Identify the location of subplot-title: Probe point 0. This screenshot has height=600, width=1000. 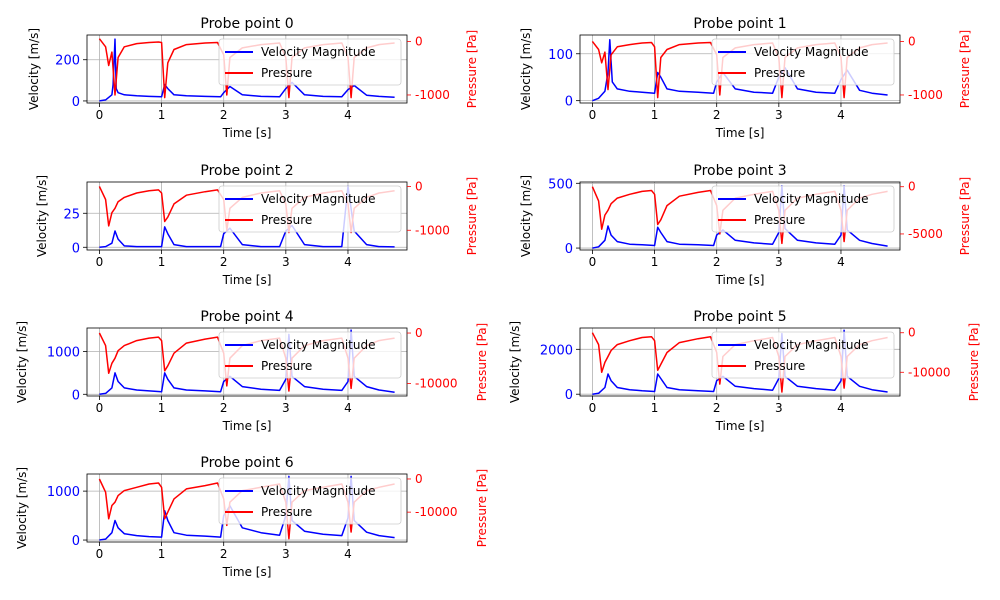
(246, 24).